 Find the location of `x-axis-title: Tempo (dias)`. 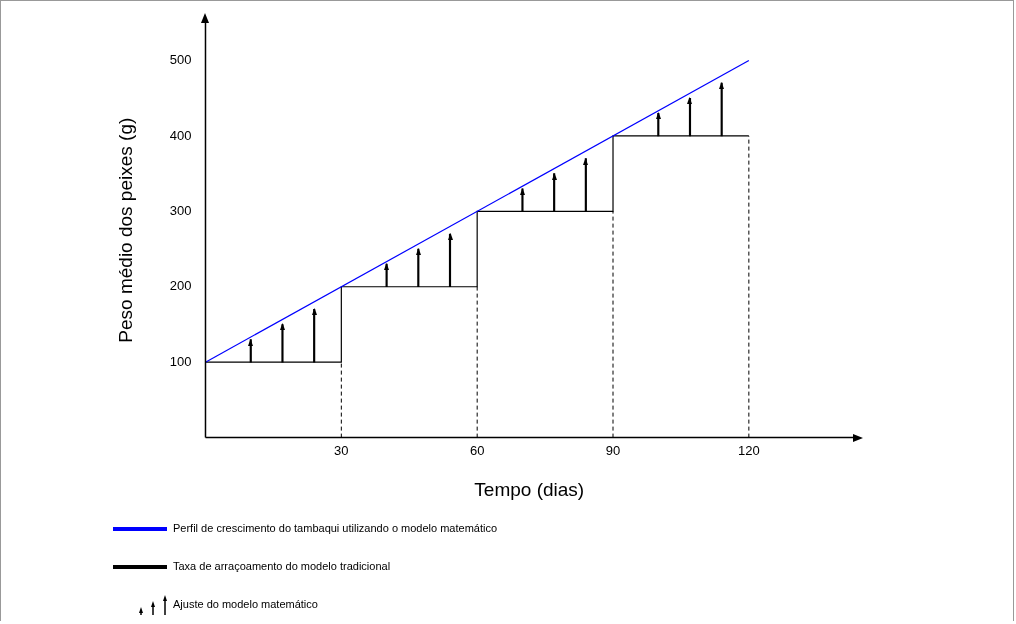

x-axis-title: Tempo (dias) is located at coordinates (529, 489).